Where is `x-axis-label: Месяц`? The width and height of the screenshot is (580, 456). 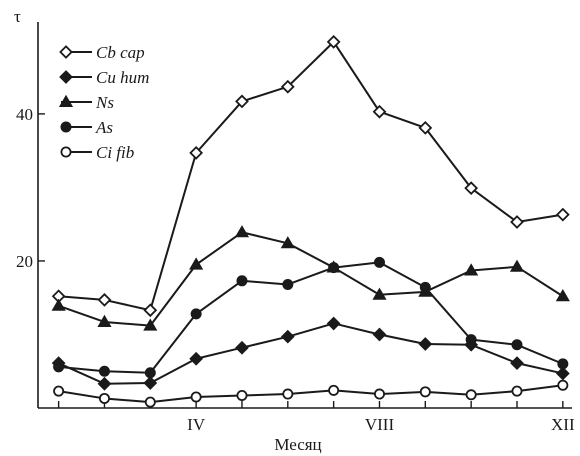 x-axis-label: Месяц is located at coordinates (297, 444).